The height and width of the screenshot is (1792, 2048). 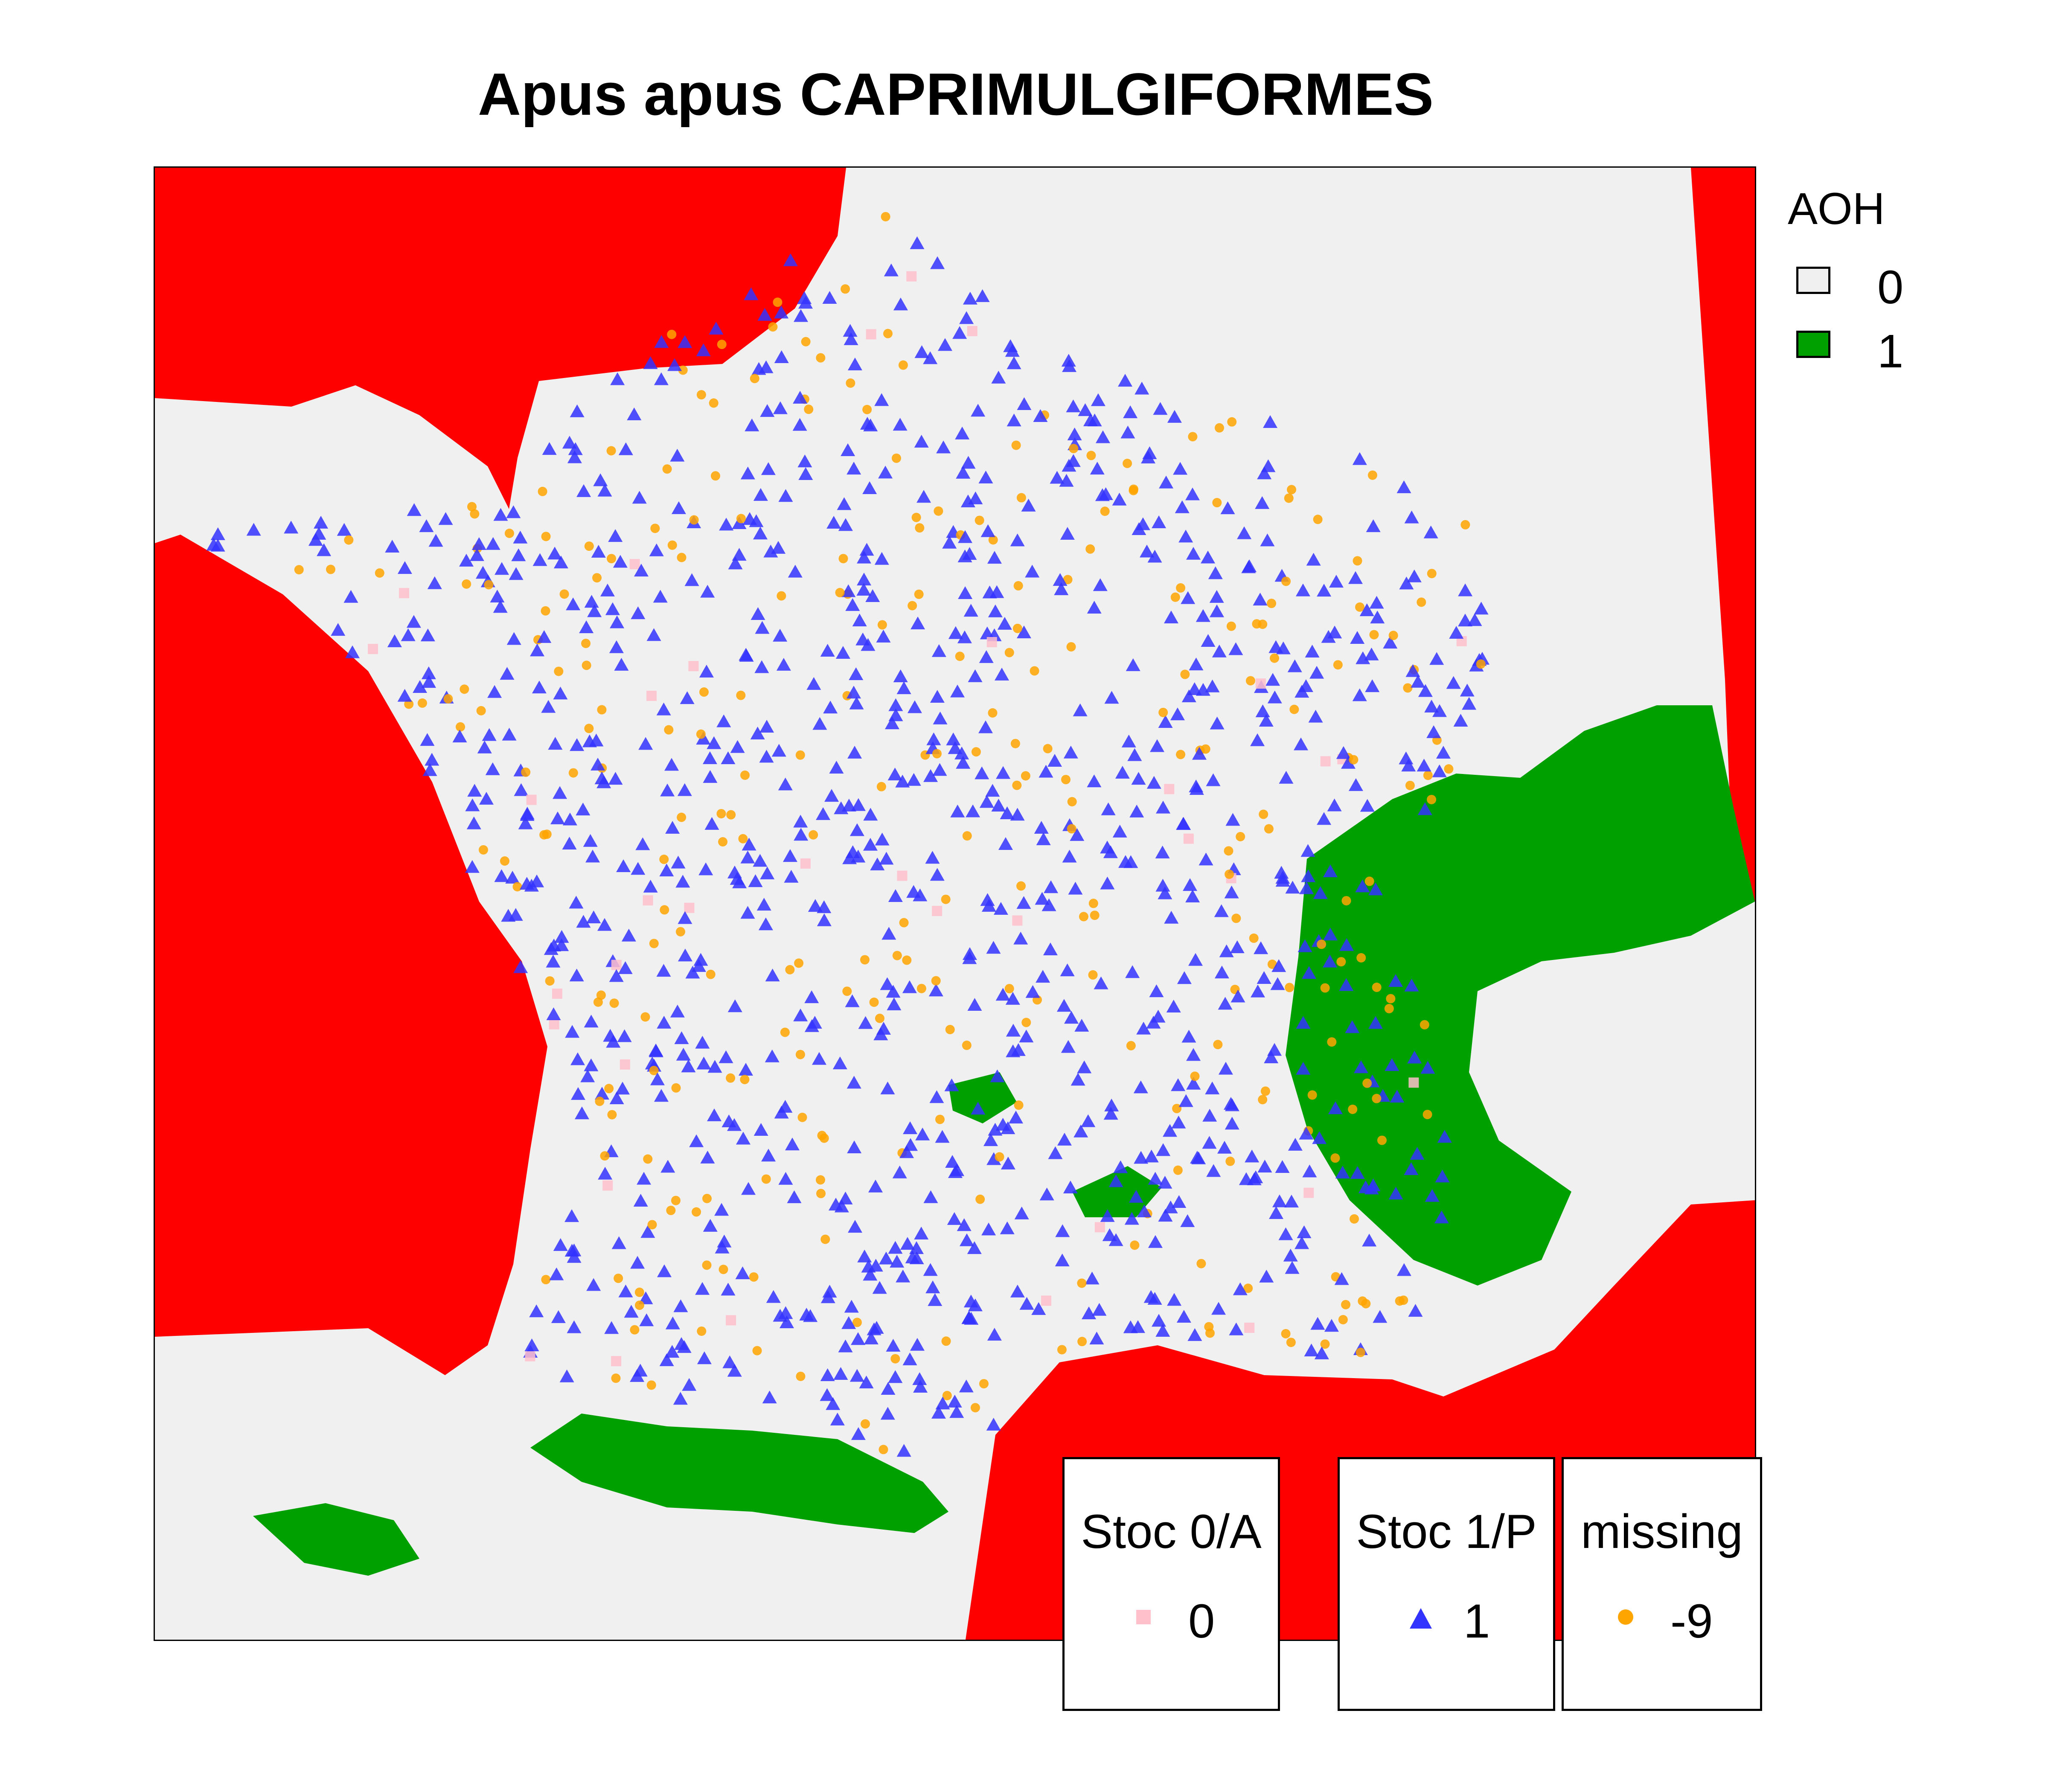 What do you see at coordinates (1171, 1531) in the screenshot?
I see `legend-stoc-0-title: Stoc 0/A` at bounding box center [1171, 1531].